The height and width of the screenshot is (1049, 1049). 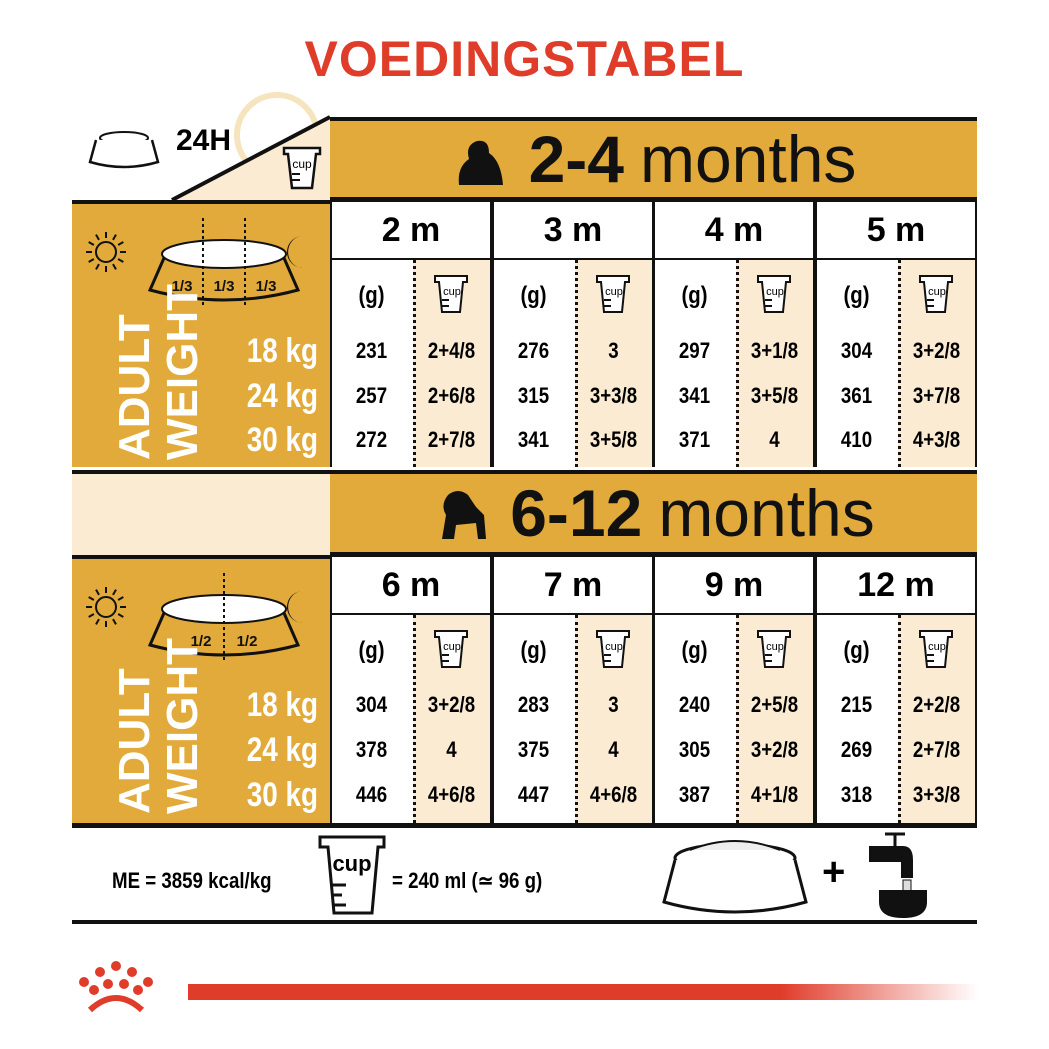 I want to click on spacer-panel, so click(x=201, y=512).